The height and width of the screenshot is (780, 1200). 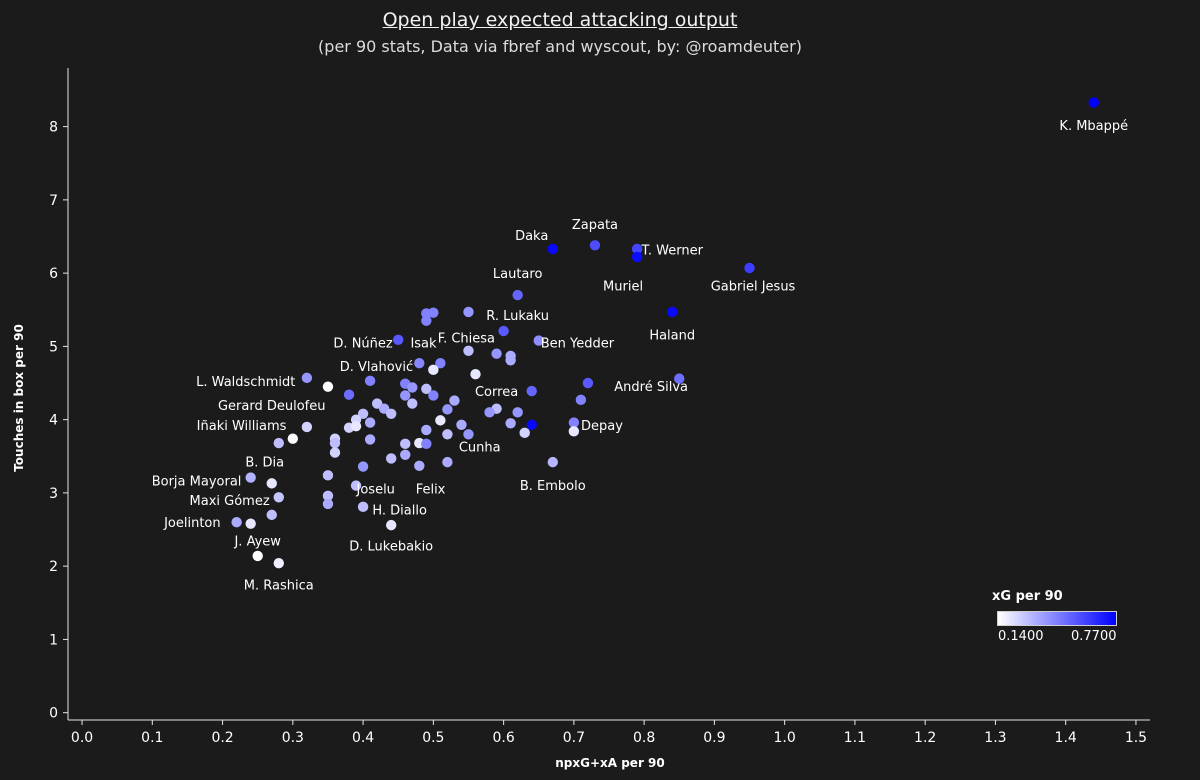 I want to click on point-label: B. Embolo, so click(x=553, y=486).